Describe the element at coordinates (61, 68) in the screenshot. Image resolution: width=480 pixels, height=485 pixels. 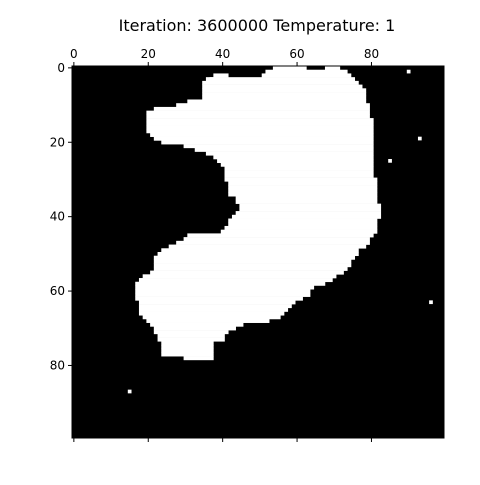
I see `y-tick-label: 0` at that location.